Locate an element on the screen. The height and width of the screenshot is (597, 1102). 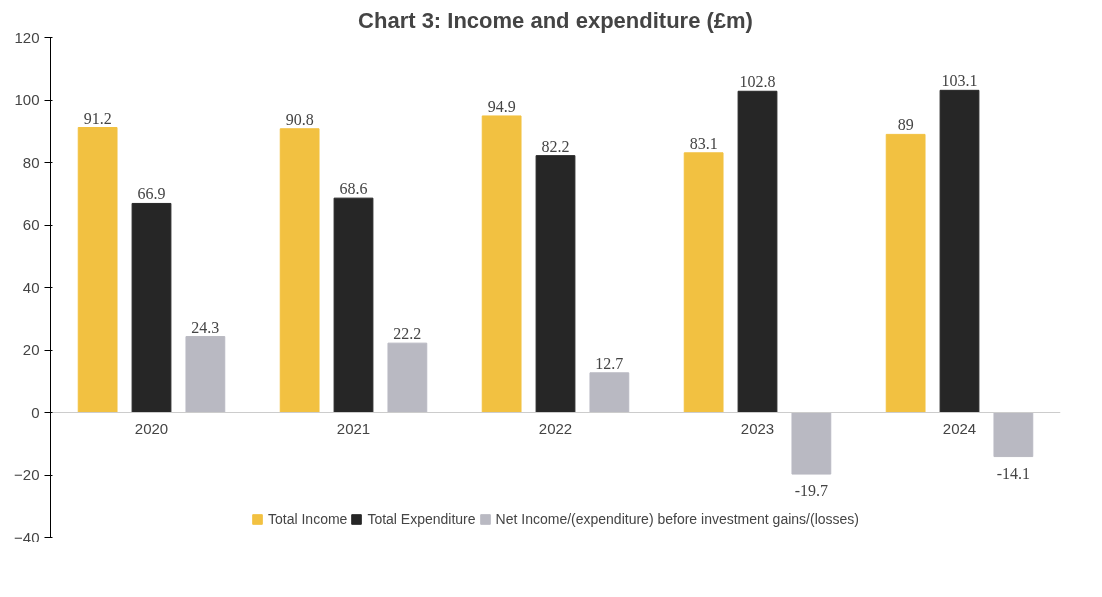
data-label: 83.1 is located at coordinates (703, 143).